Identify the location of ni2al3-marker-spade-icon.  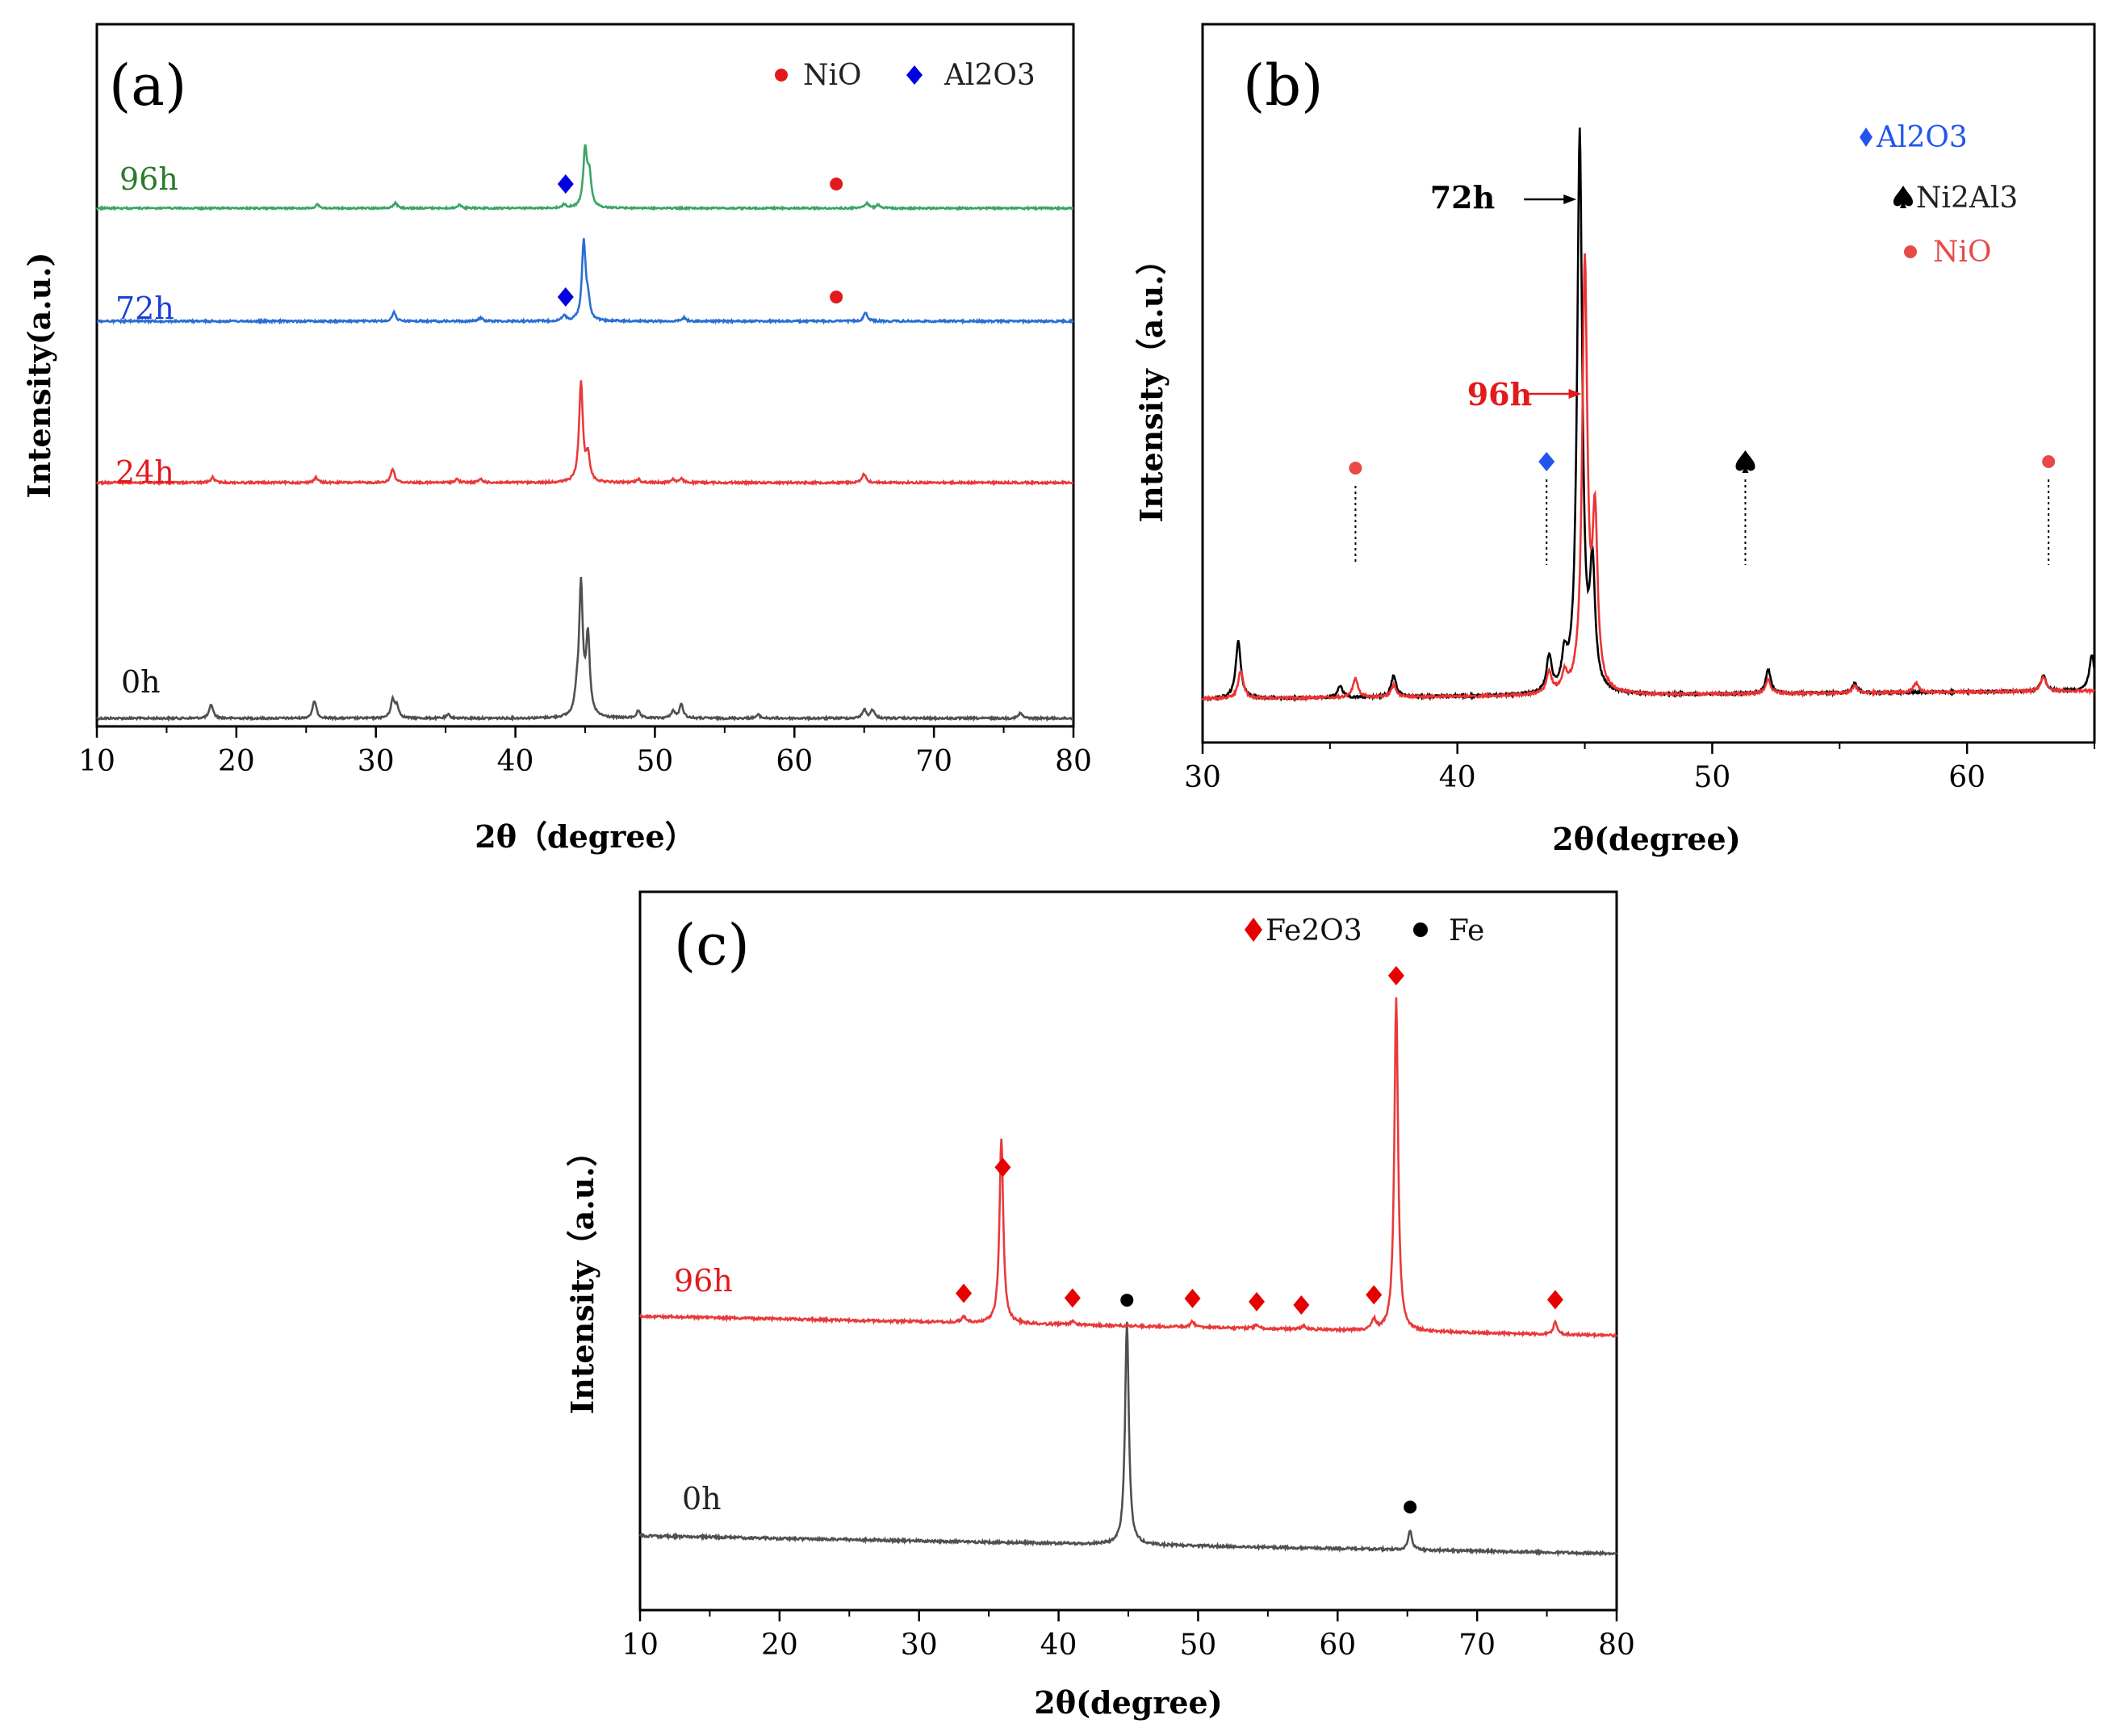
(1745, 462).